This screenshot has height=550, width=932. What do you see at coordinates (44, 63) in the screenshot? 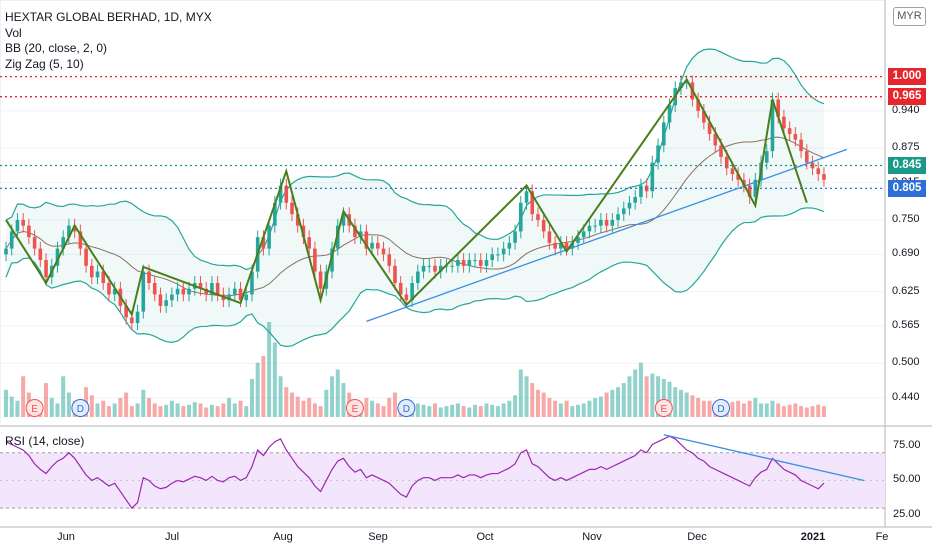
I see `legend-zigzag: Zig Zag (5, 10)` at bounding box center [44, 63].